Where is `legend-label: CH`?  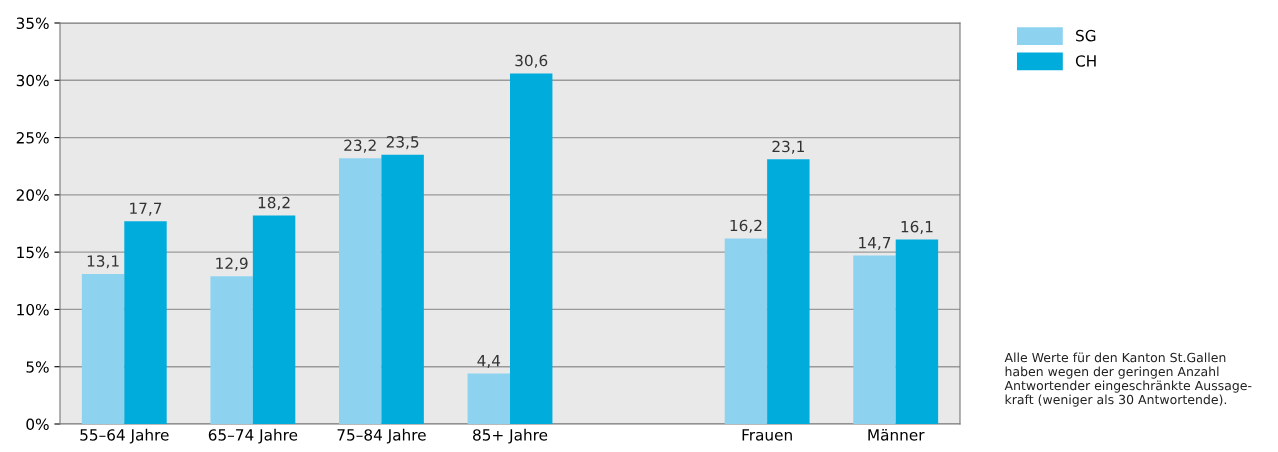 legend-label: CH is located at coordinates (1085, 61).